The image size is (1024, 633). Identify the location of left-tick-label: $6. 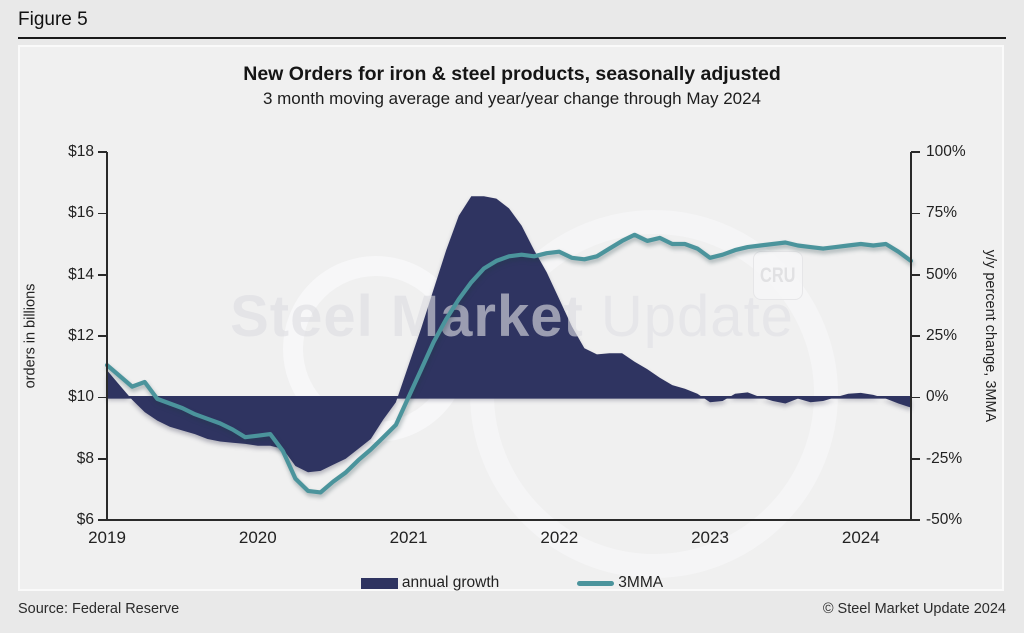
(85, 519).